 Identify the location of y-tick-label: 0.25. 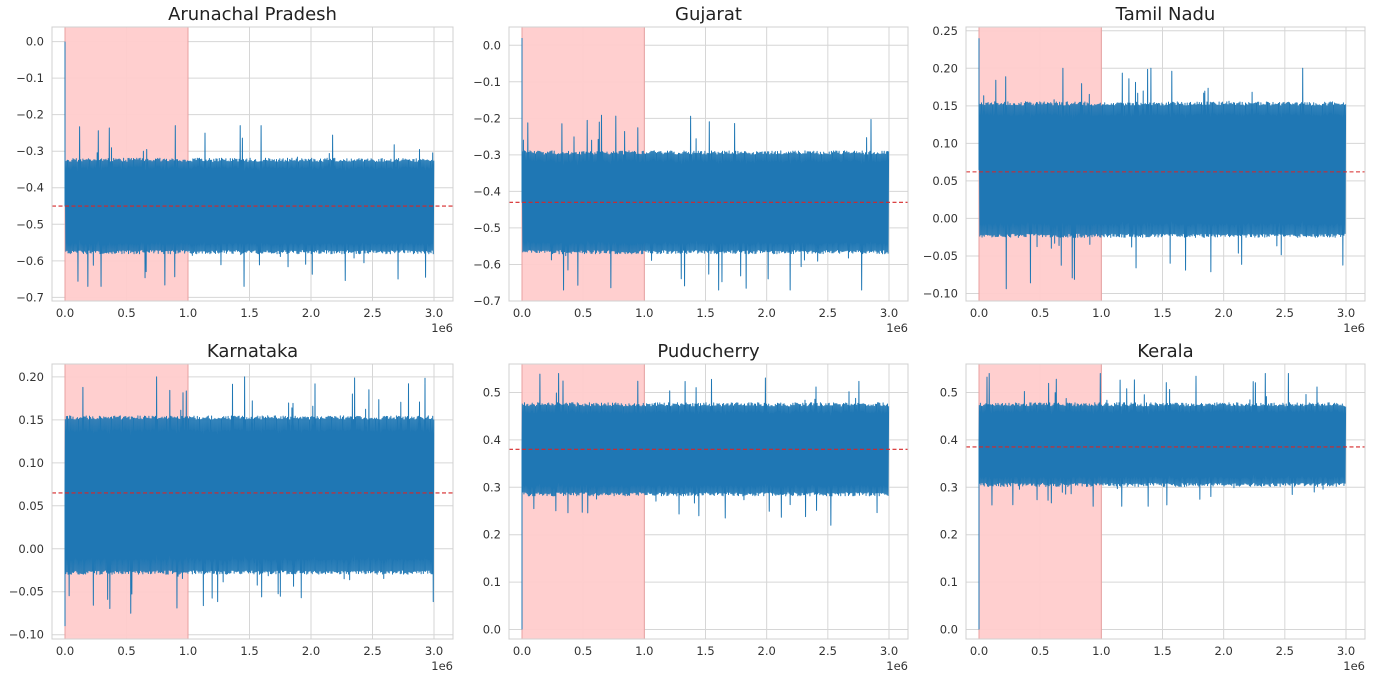
(945, 31).